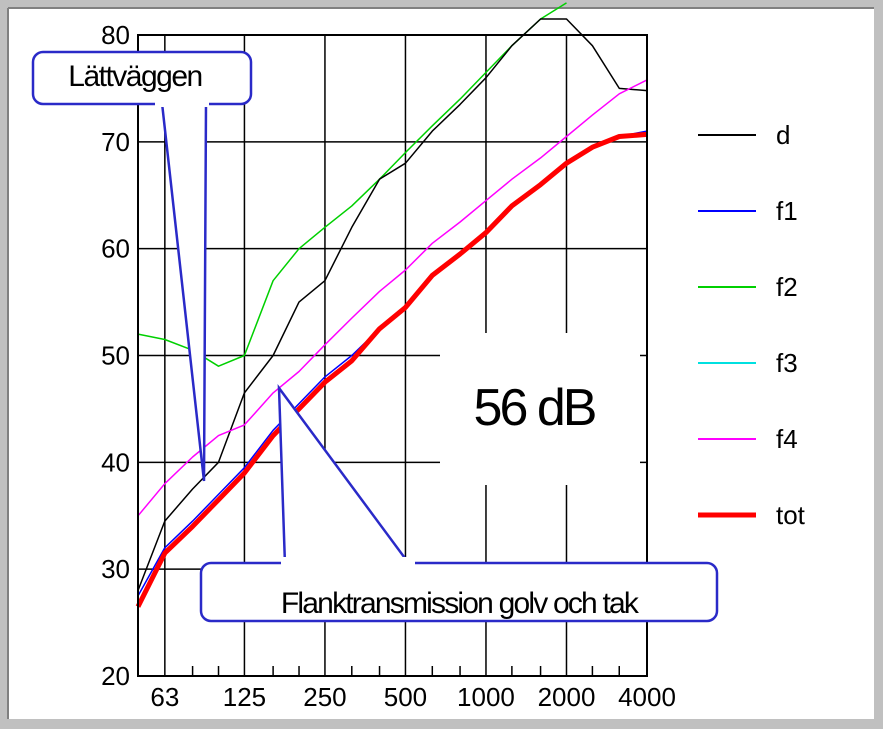  I want to click on minor-ticks, so click(379, 671).